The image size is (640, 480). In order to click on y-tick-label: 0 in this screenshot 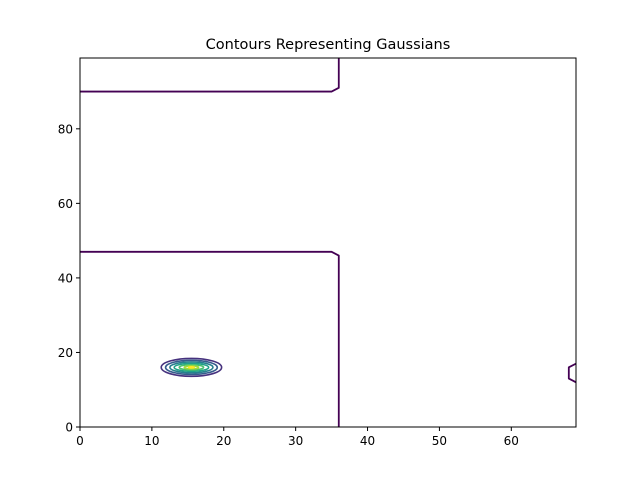, I will do `click(69, 428)`.